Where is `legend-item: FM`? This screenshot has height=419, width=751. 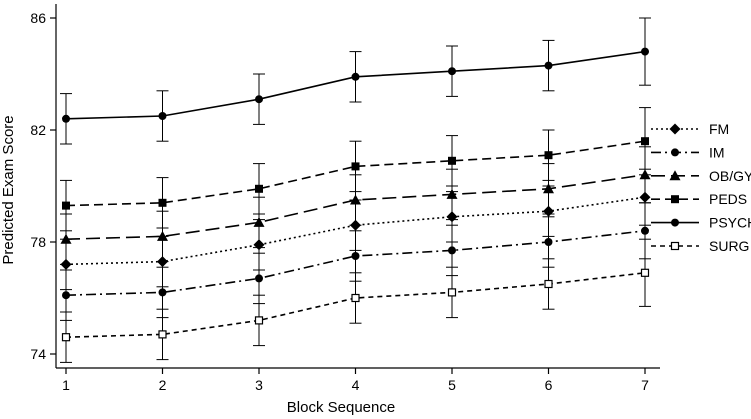
legend-item: FM is located at coordinates (690, 129).